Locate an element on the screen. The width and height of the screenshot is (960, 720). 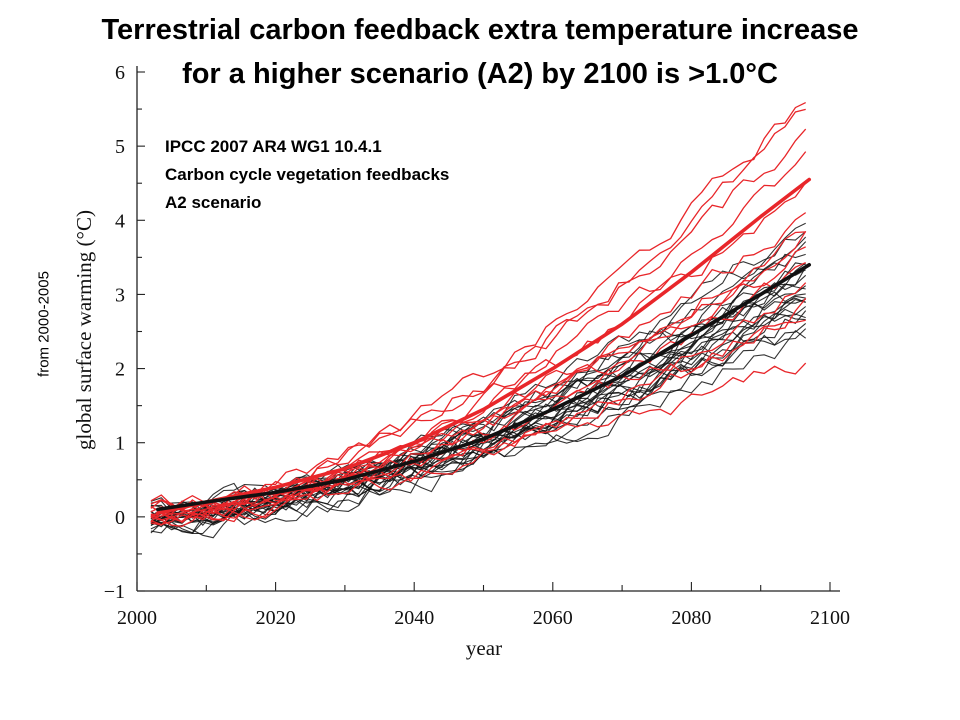
x-tick-label: 2020 is located at coordinates (276, 618).